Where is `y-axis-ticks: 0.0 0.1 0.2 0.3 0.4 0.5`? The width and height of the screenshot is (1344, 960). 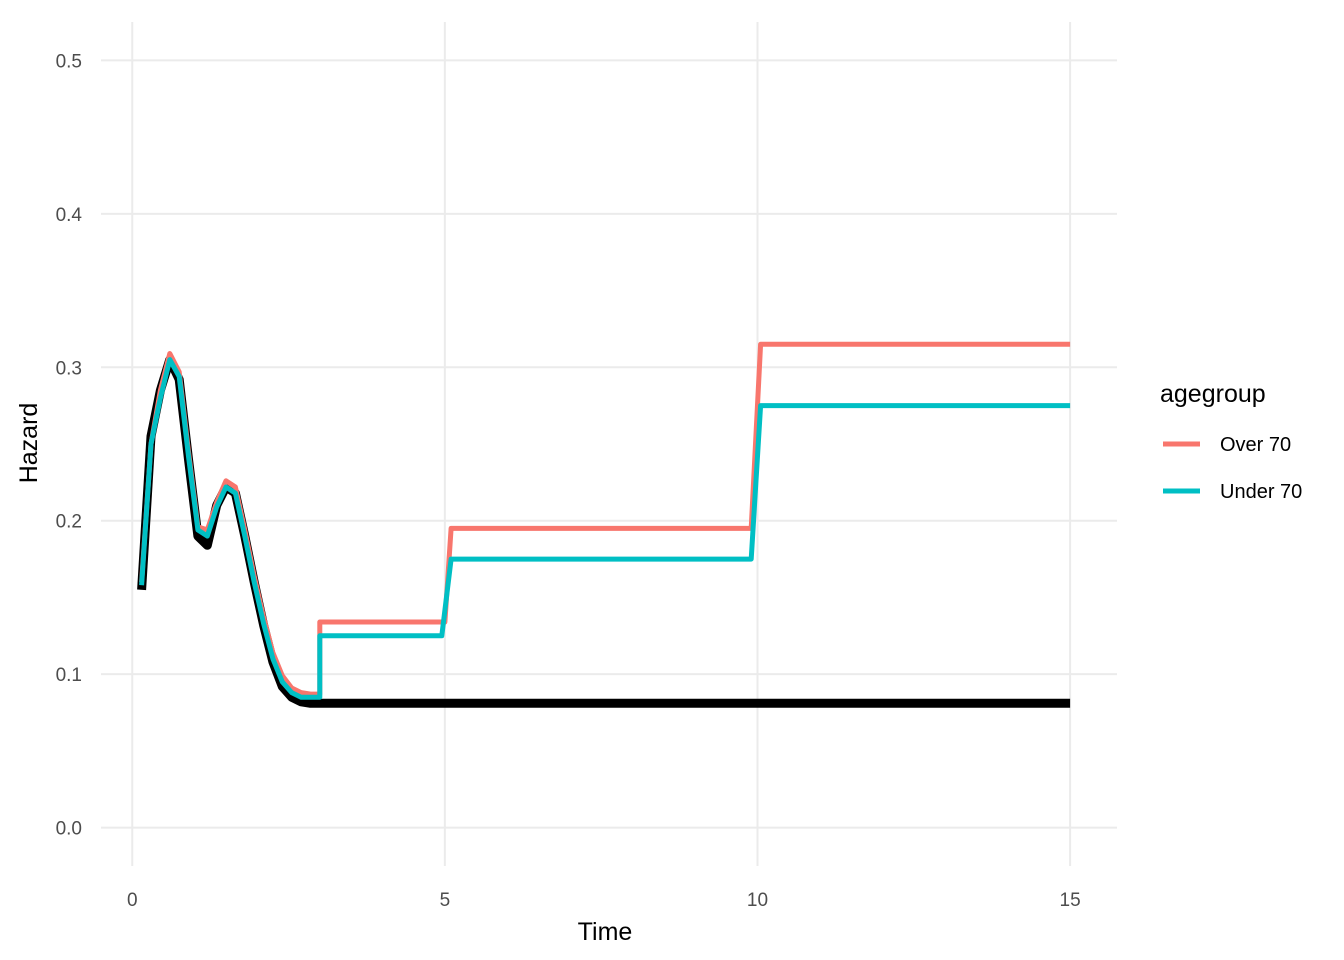
y-axis-ticks: 0.0 0.1 0.2 0.3 0.4 0.5 is located at coordinates (69, 445).